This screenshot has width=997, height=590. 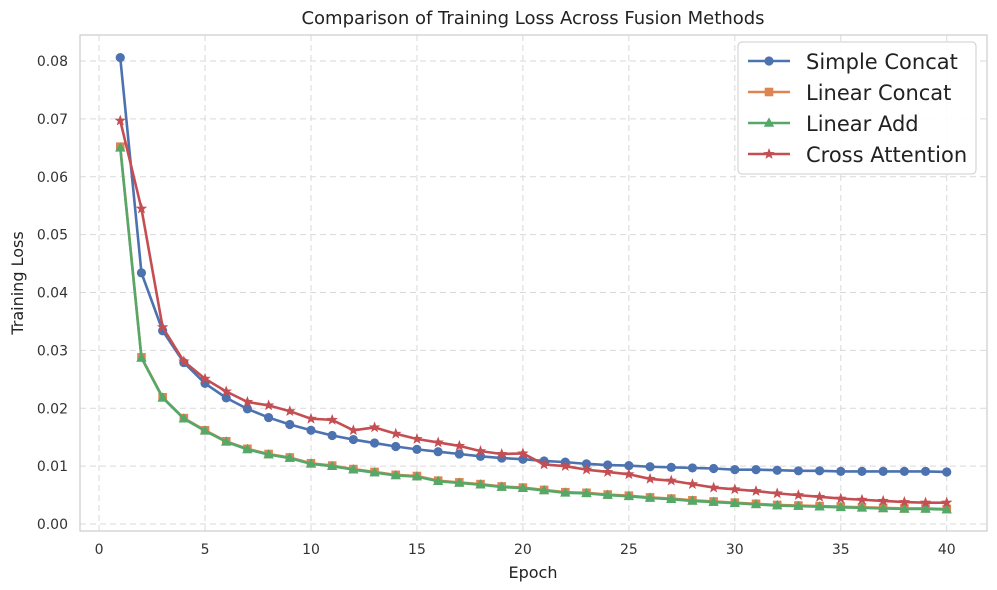 I want to click on y-tick-label: 0.08, so click(x=52, y=62).